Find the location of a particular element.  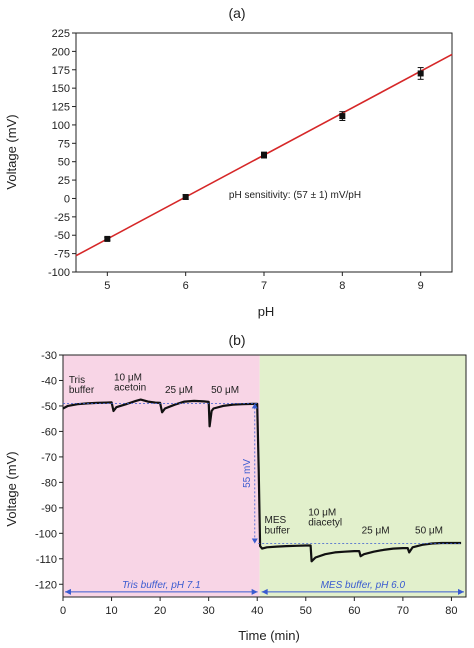

y-tick-label-a: 75 is located at coordinates (64, 144).